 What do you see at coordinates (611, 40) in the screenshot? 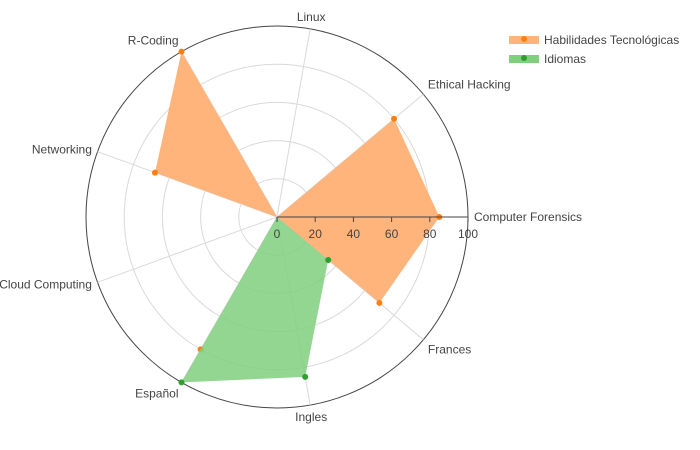
I see `legend-label: Habilidades Tecnológicas` at bounding box center [611, 40].